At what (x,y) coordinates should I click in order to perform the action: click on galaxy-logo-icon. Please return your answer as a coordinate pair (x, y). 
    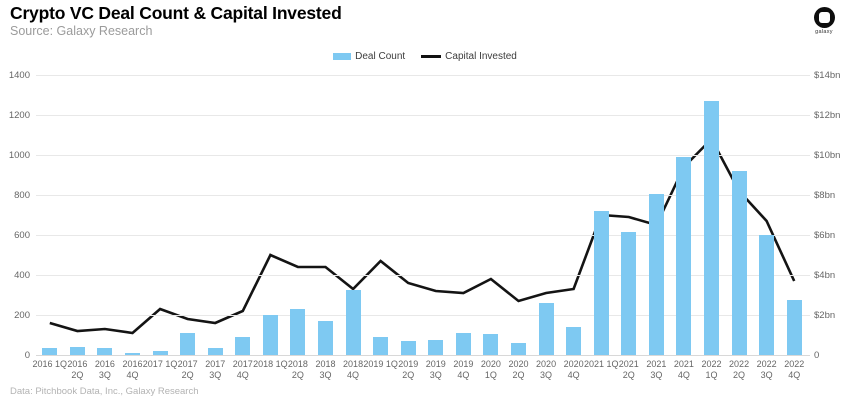
    Looking at the image, I should click on (824, 17).